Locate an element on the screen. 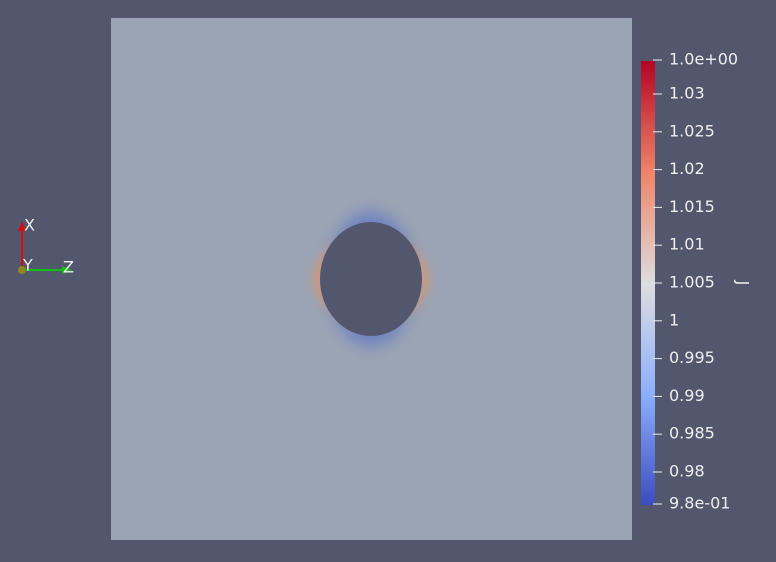 The width and height of the screenshot is (776, 562). hole is located at coordinates (371, 279).